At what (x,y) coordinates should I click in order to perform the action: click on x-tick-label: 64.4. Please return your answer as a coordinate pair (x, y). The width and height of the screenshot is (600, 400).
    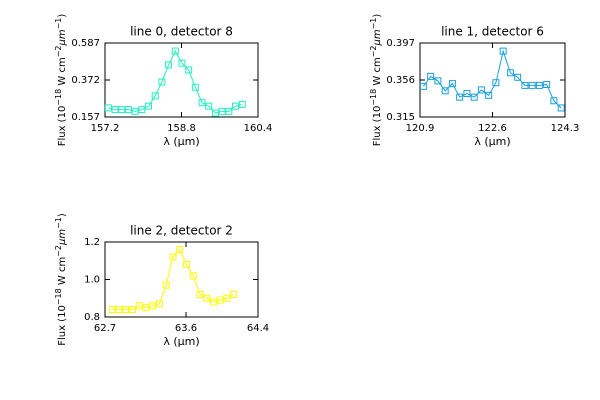
    Looking at the image, I should click on (258, 328).